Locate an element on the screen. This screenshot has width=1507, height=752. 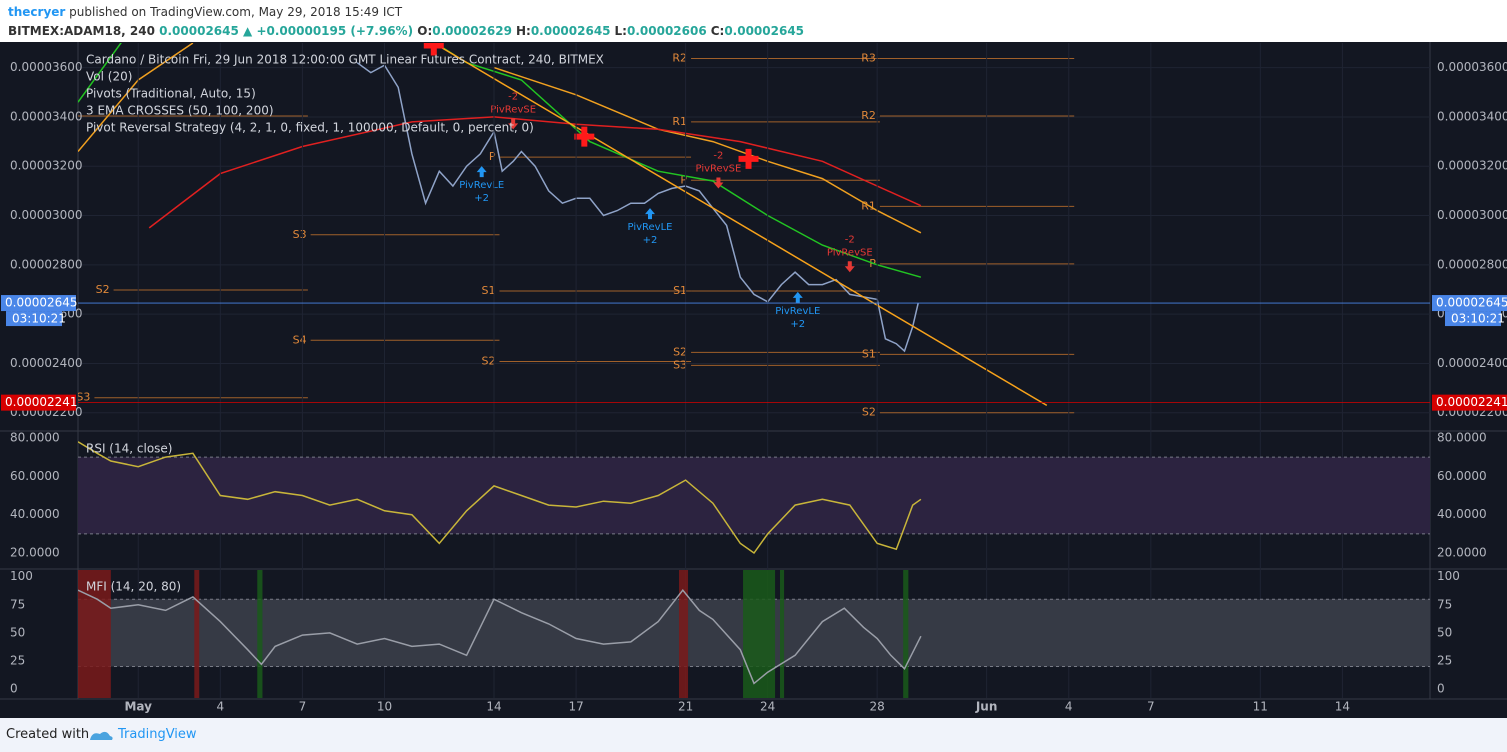
pivot-label: R3 is located at coordinates (868, 58).